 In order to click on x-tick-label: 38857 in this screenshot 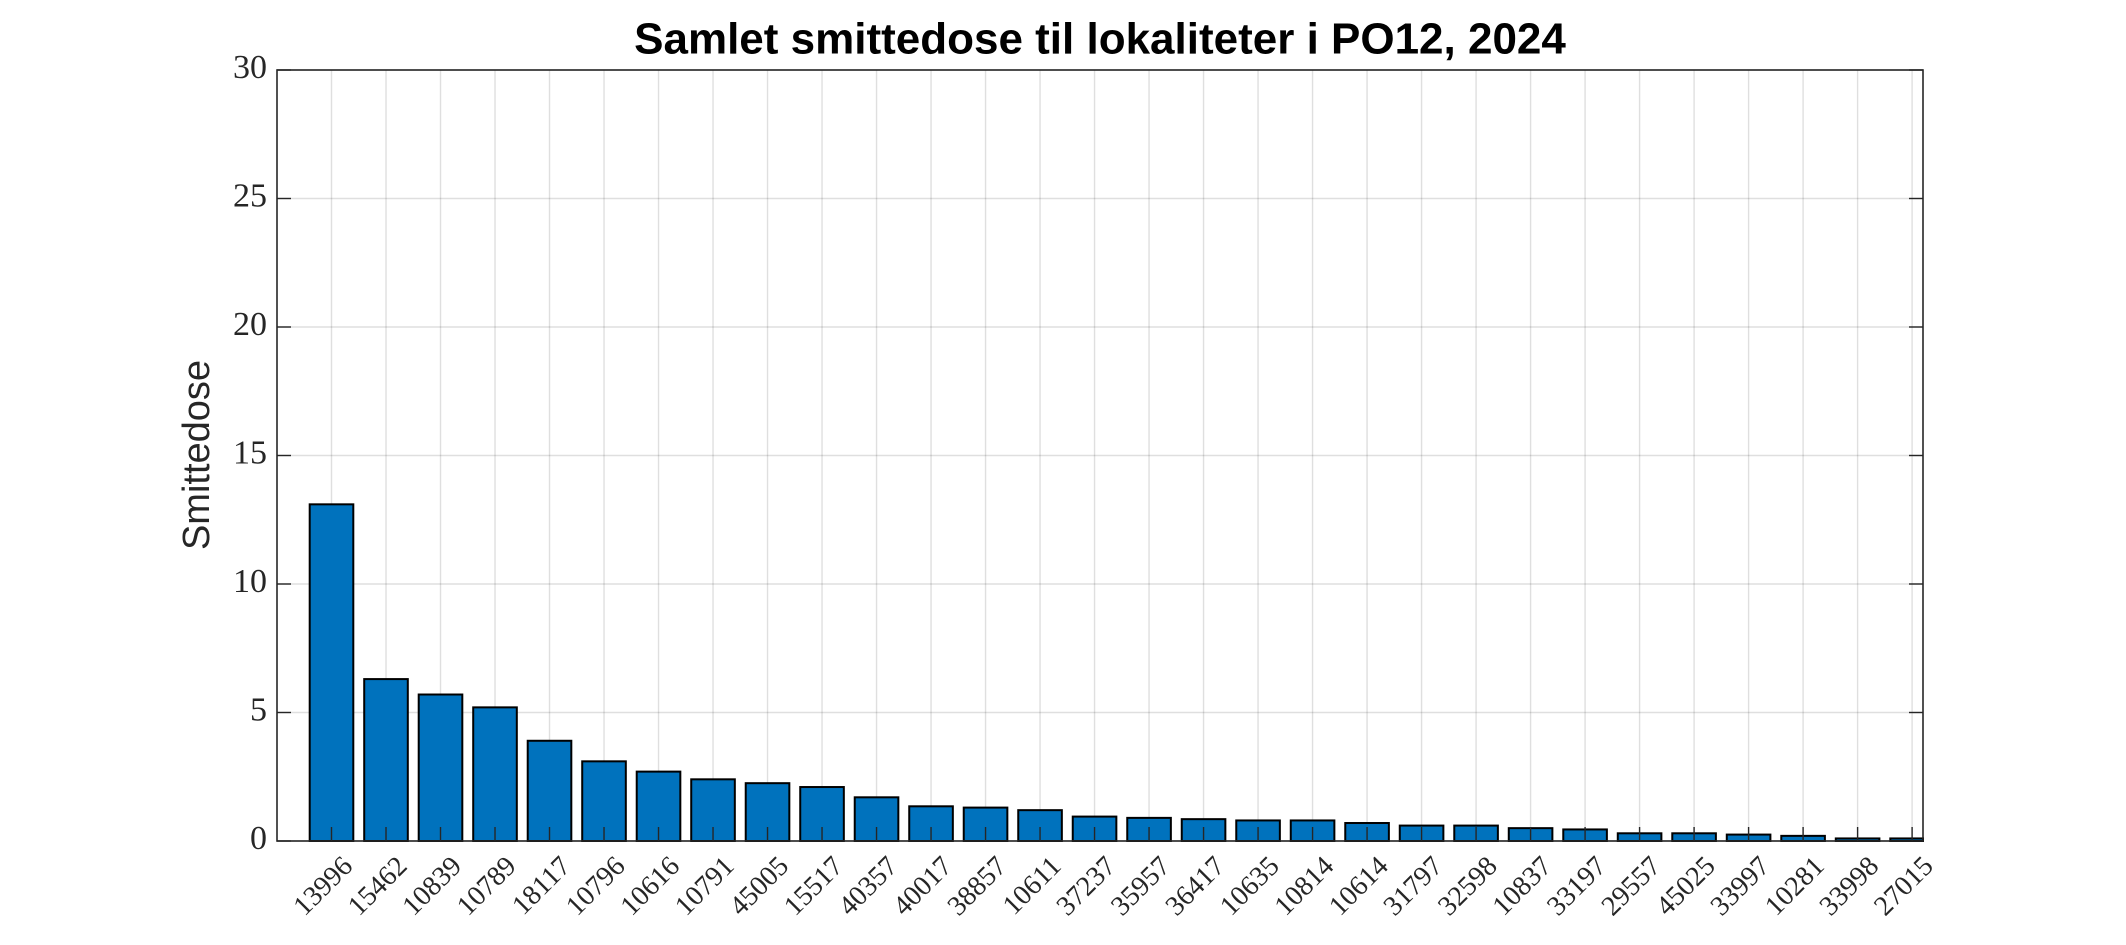, I will do `click(977, 886)`.